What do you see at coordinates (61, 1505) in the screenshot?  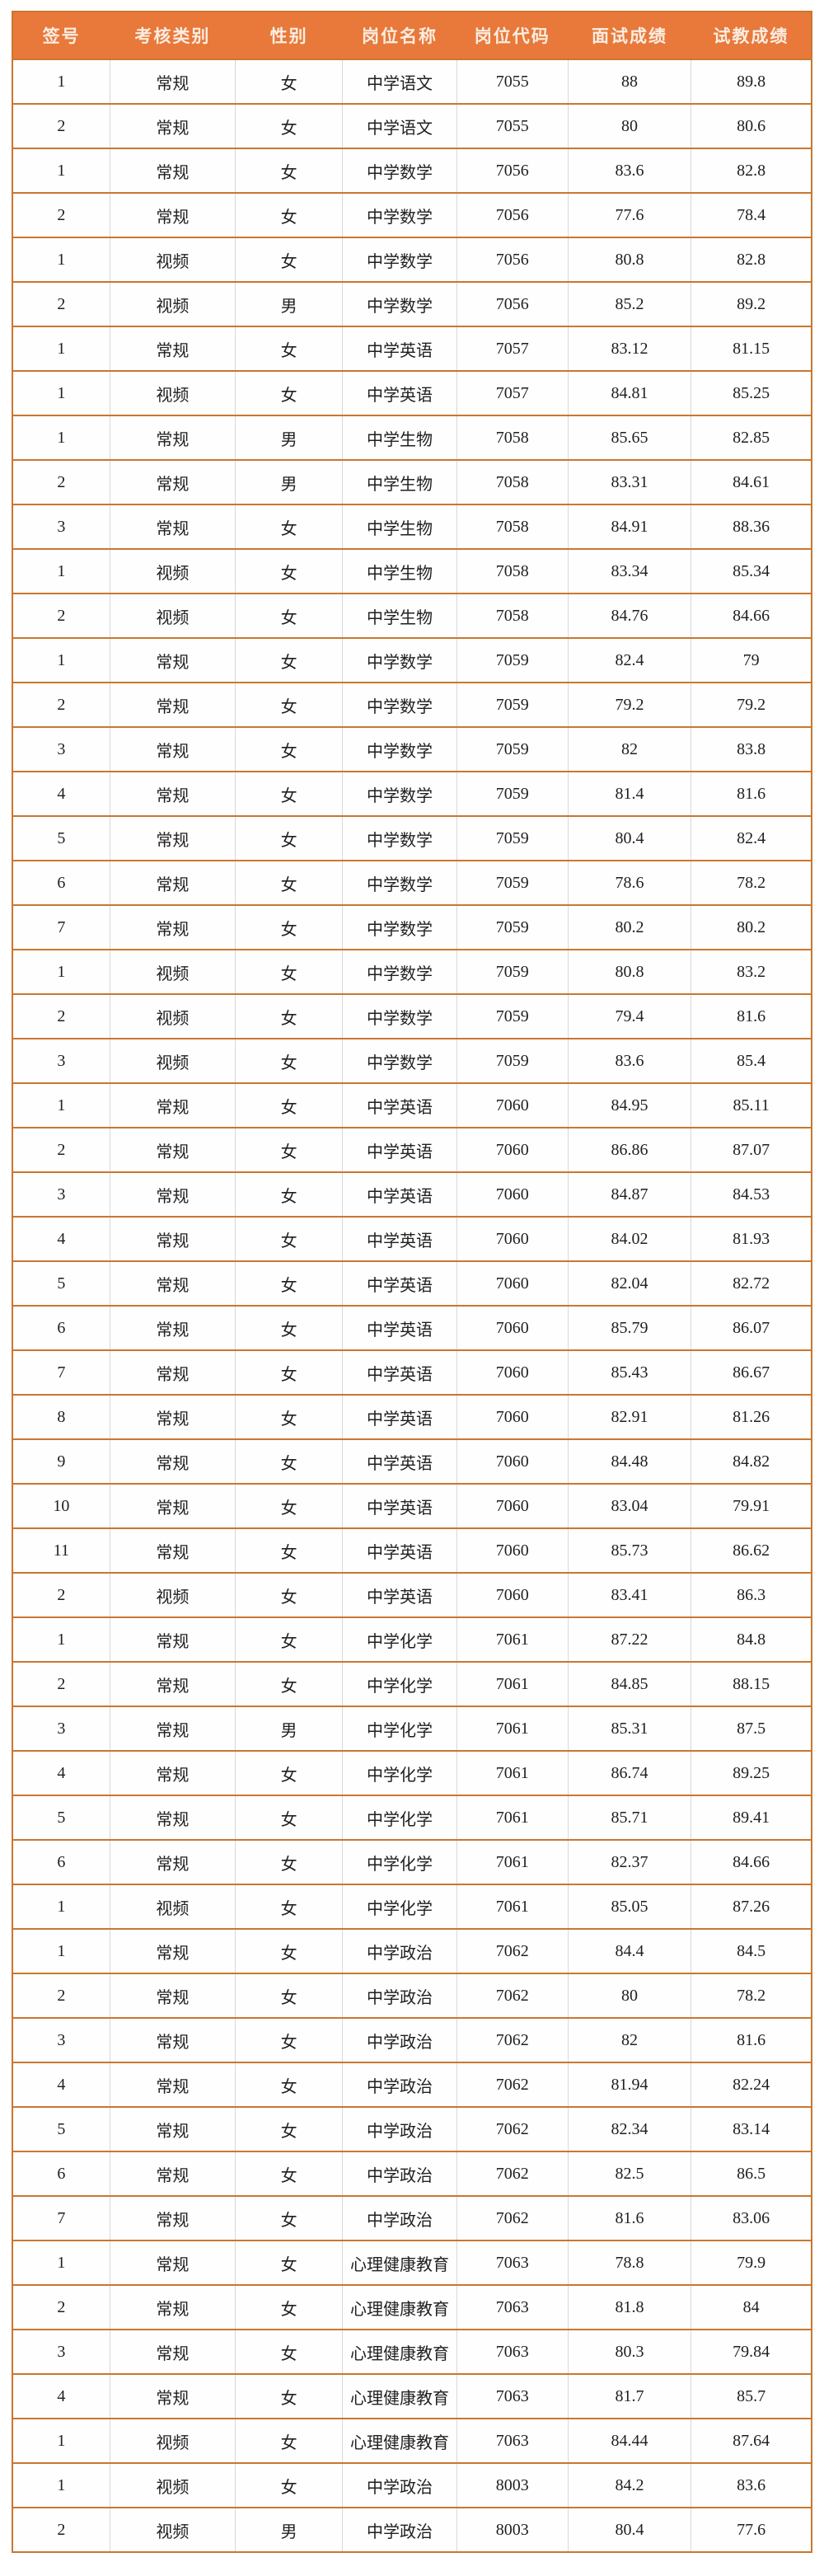 I see `cell-sign-no: 10` at bounding box center [61, 1505].